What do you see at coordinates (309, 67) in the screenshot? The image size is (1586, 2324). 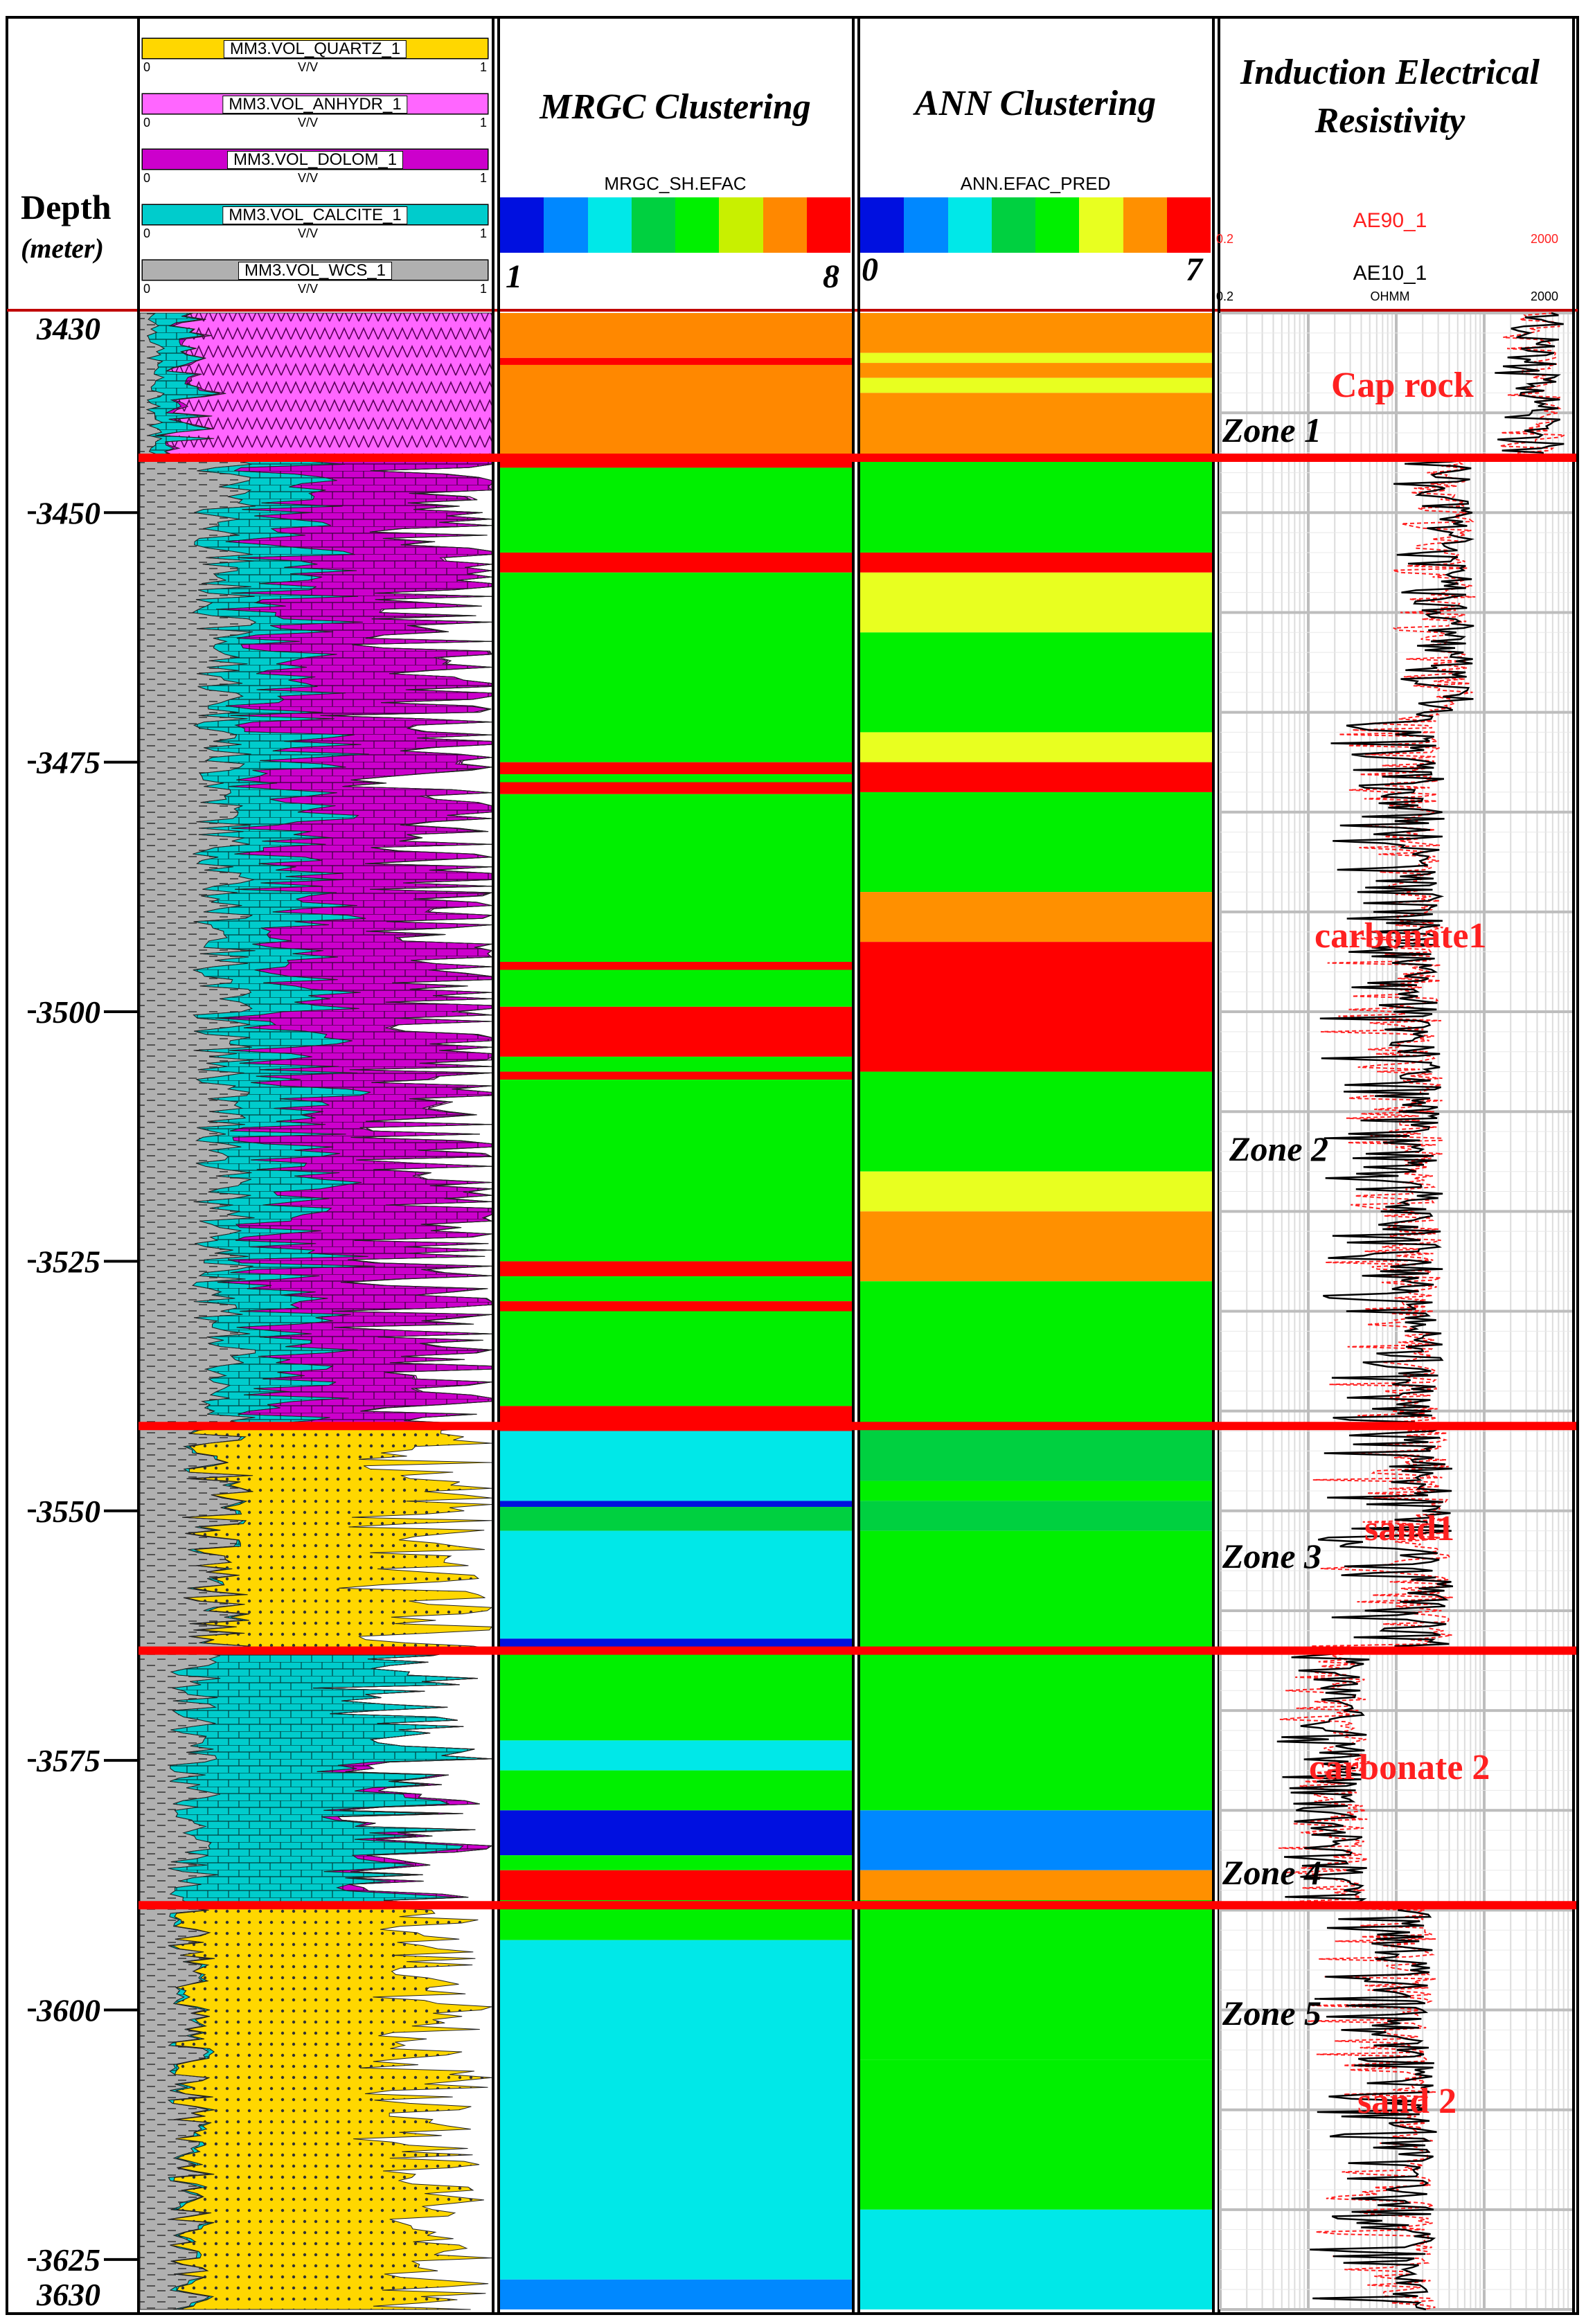 I see `quartz-scale-unit: V/V` at bounding box center [309, 67].